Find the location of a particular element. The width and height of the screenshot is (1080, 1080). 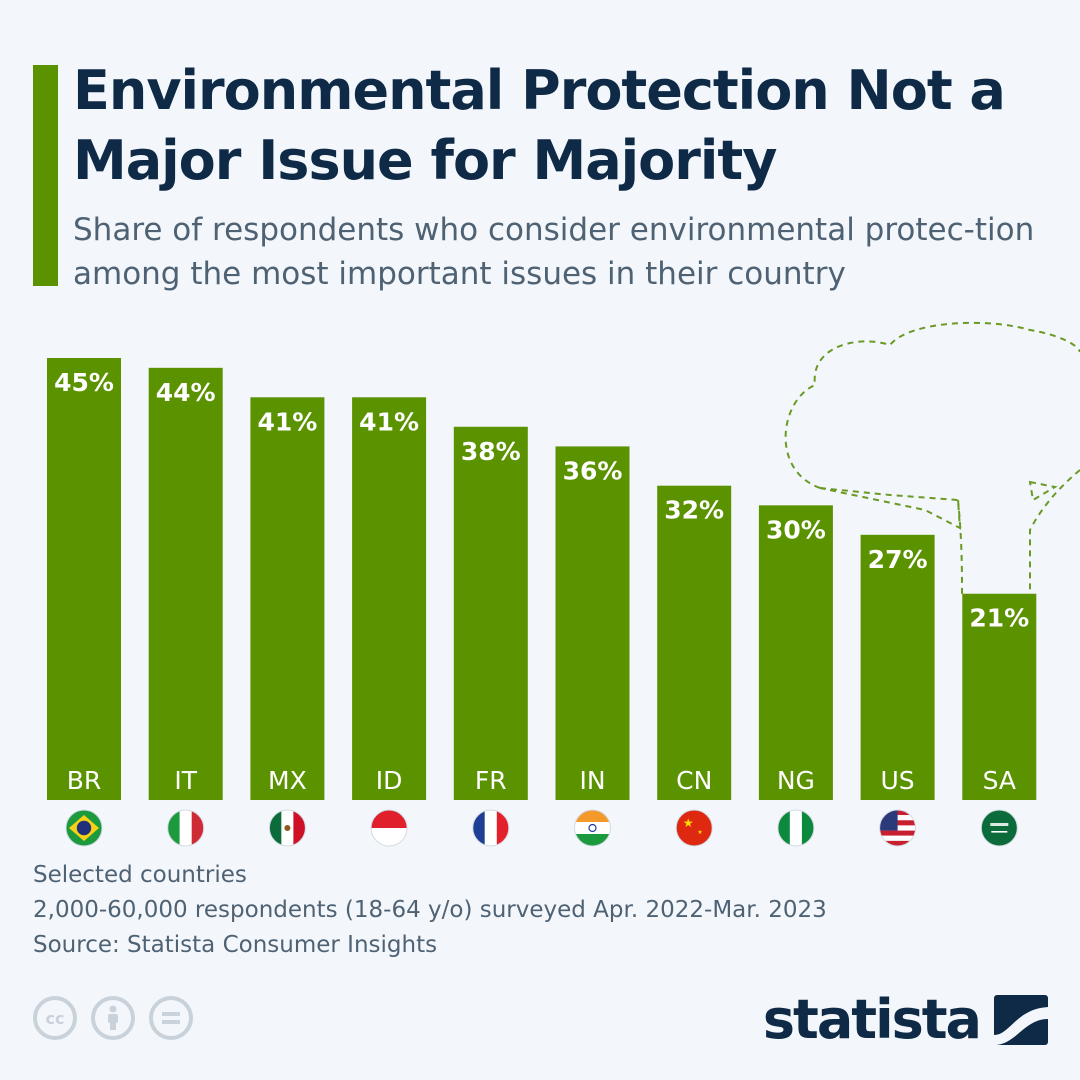

category-label-sa: SA is located at coordinates (999, 780).